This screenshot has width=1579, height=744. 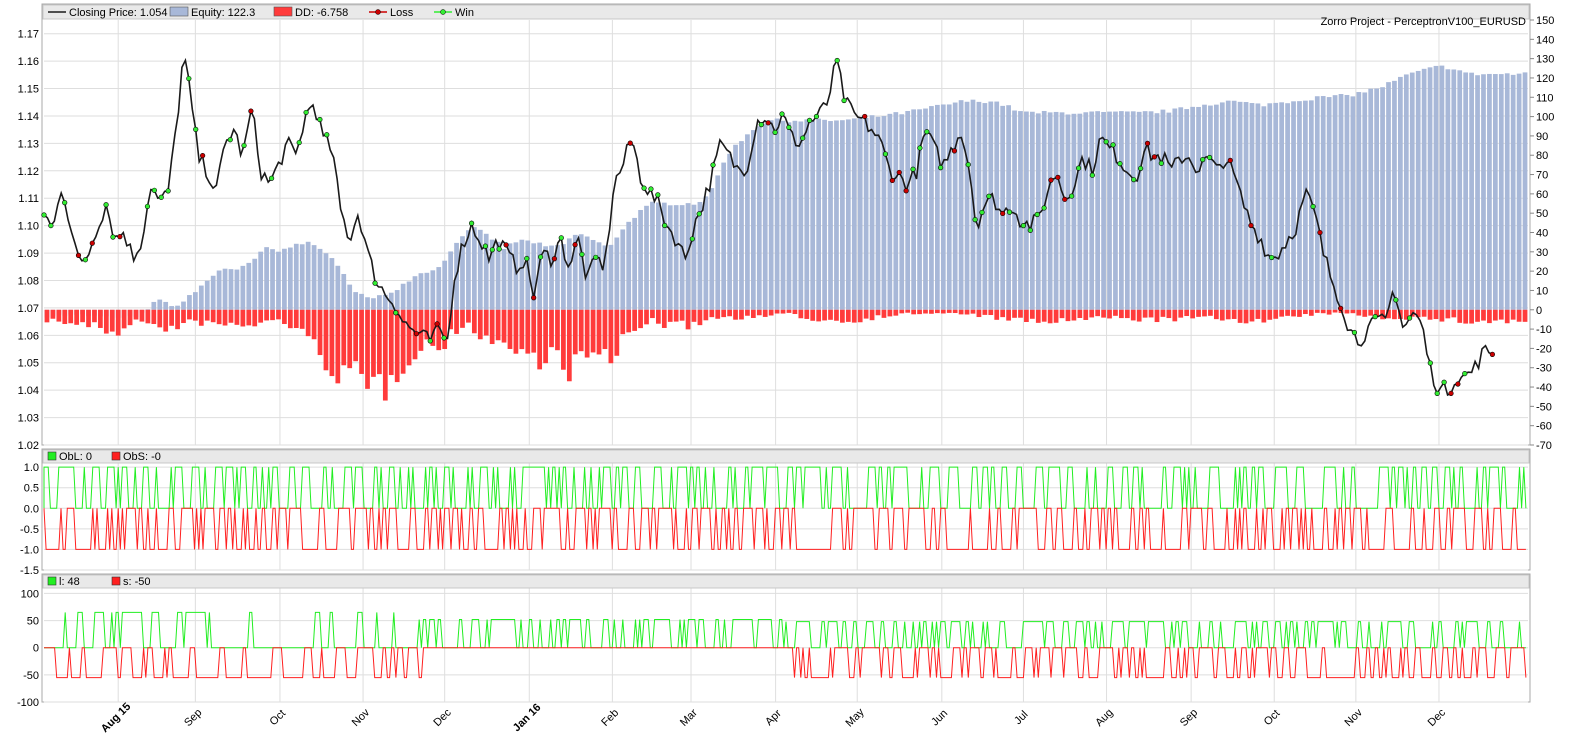 I want to click on right-tick-label: 80, so click(x=1542, y=156).